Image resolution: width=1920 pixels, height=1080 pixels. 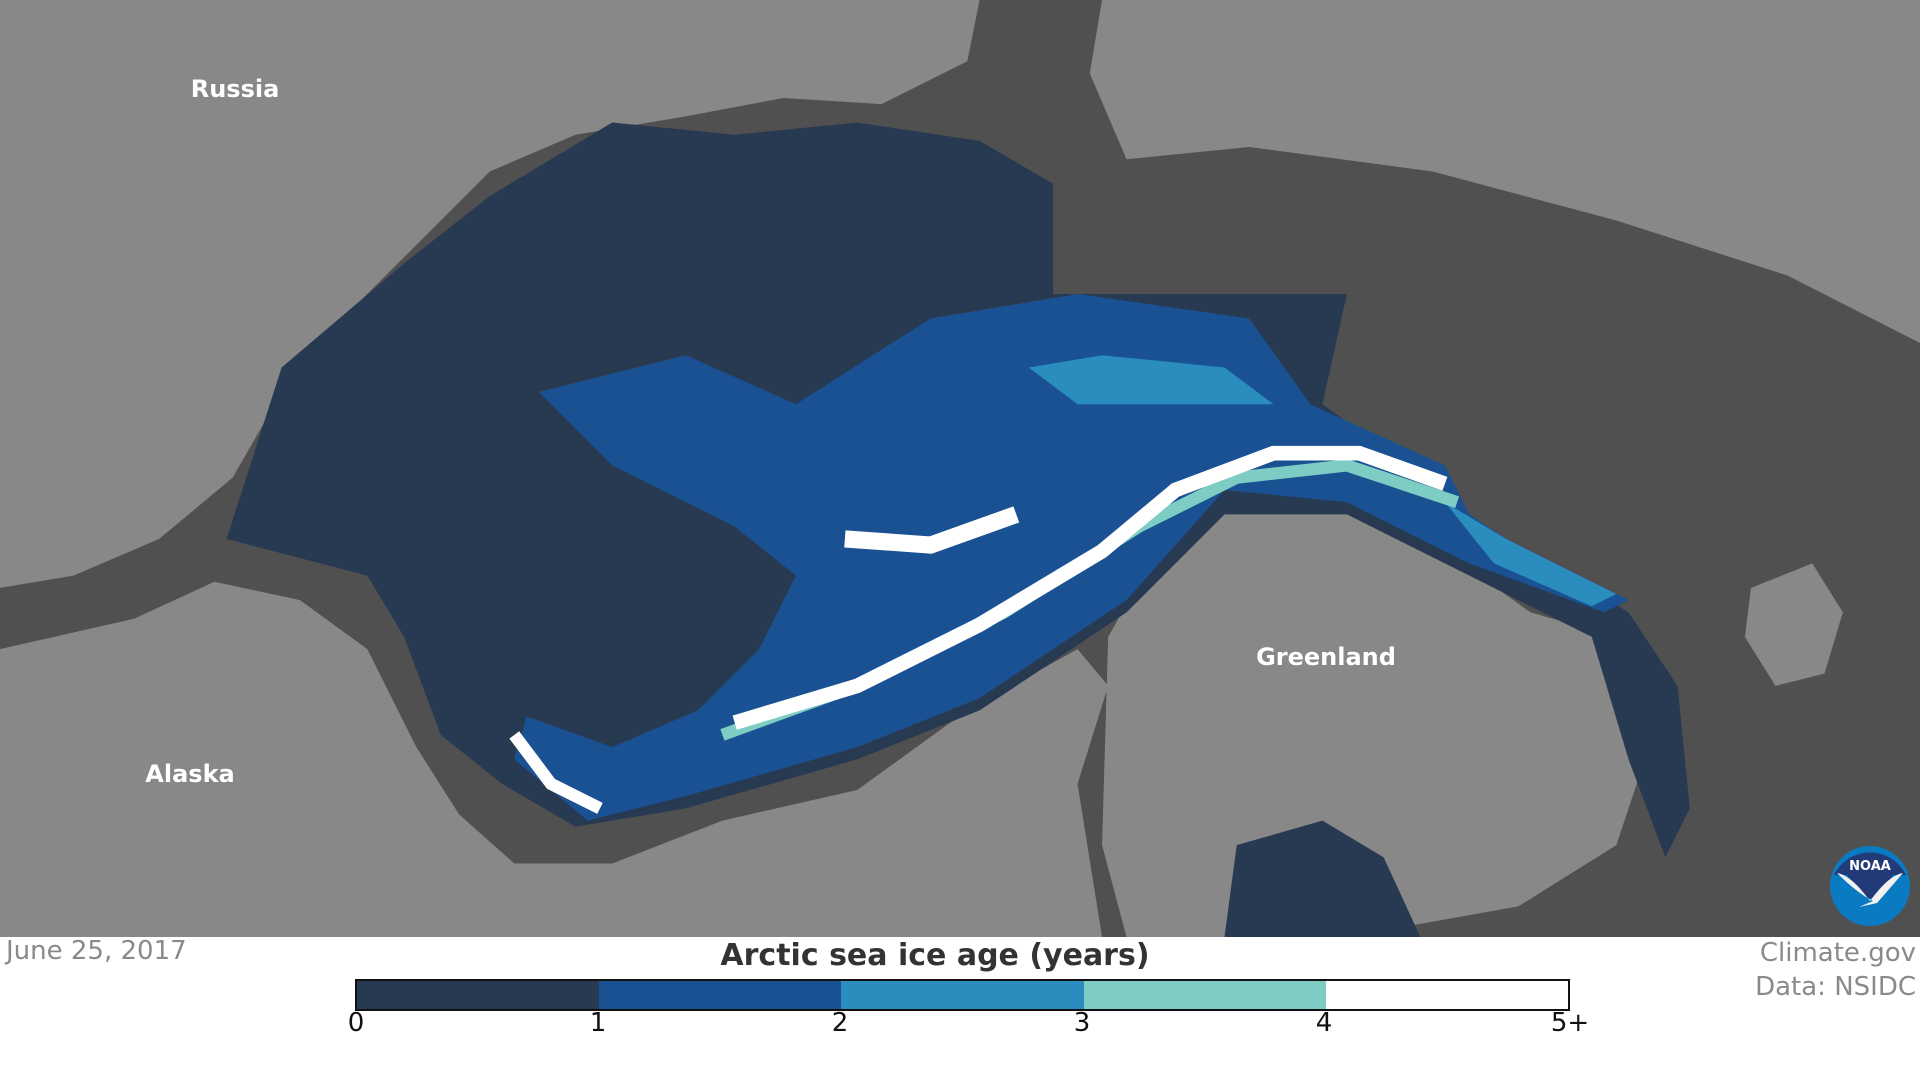 What do you see at coordinates (840, 1023) in the screenshot?
I see `legend-tick: 2` at bounding box center [840, 1023].